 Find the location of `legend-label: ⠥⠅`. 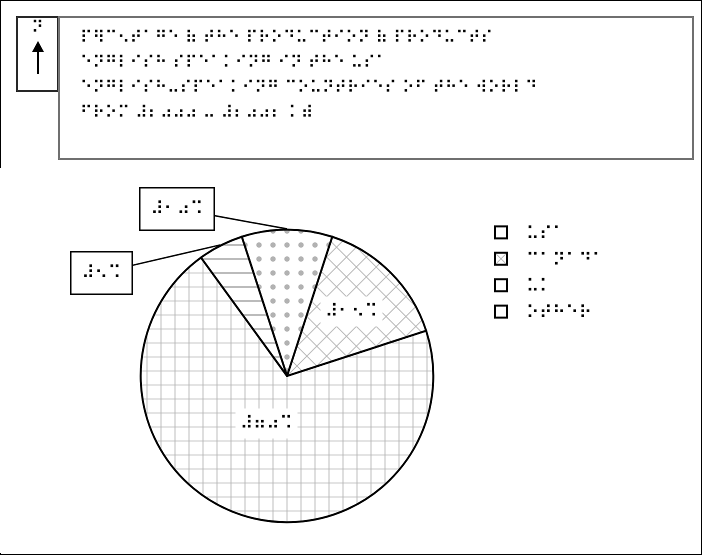

legend-label: ⠥⠅ is located at coordinates (539, 287).